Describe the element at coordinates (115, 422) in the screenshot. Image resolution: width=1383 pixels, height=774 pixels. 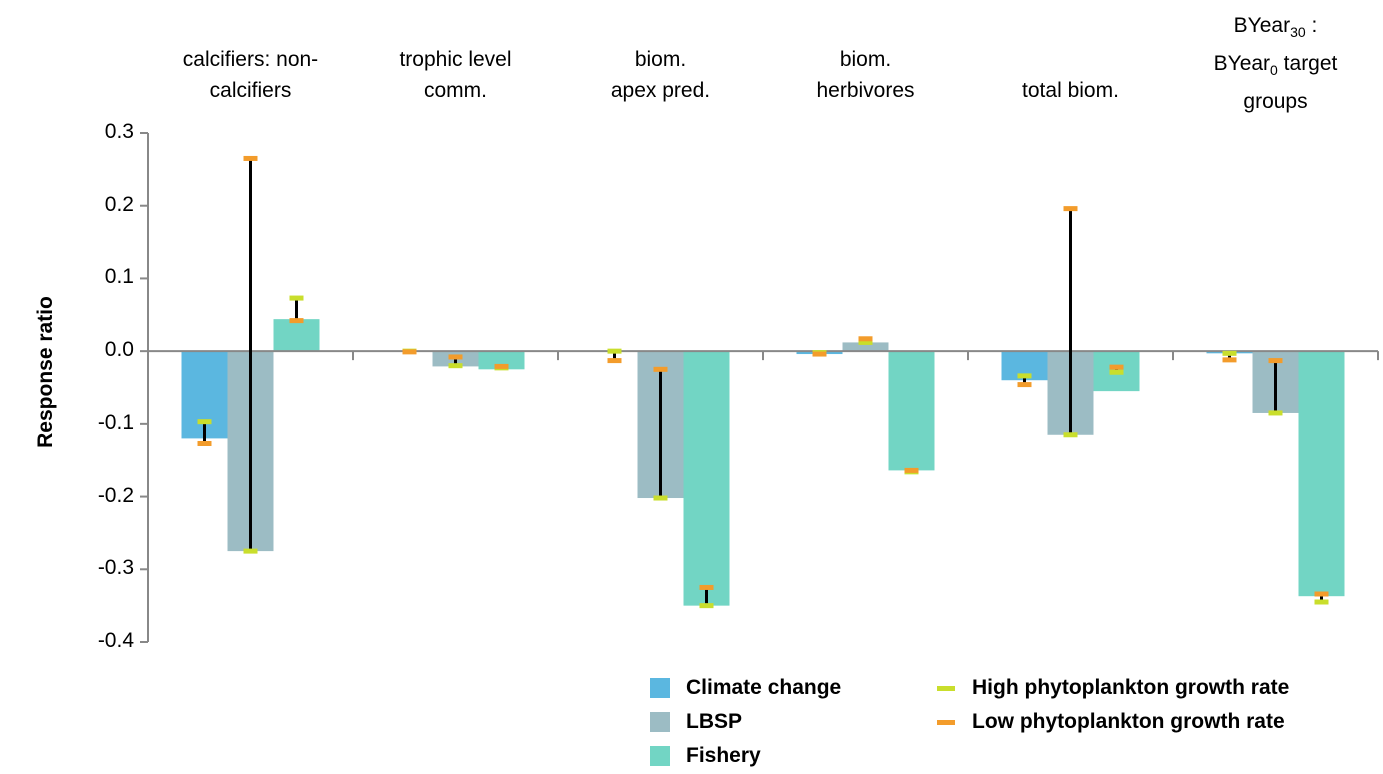
I see `y-tick-label: -0.1` at that location.